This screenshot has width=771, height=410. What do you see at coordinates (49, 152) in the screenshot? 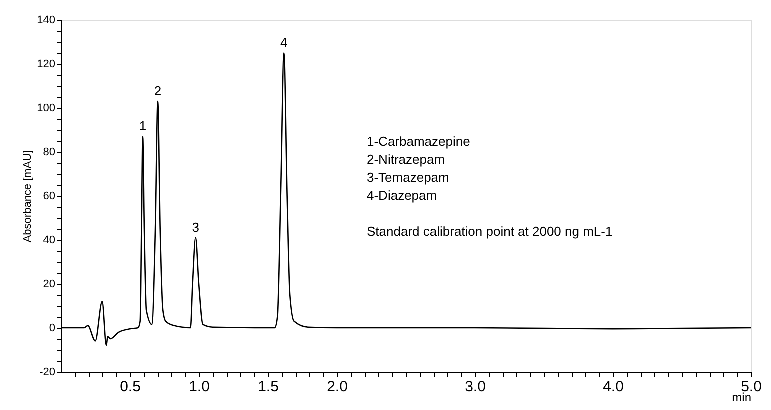
I see `y-tick-label: 80` at bounding box center [49, 152].